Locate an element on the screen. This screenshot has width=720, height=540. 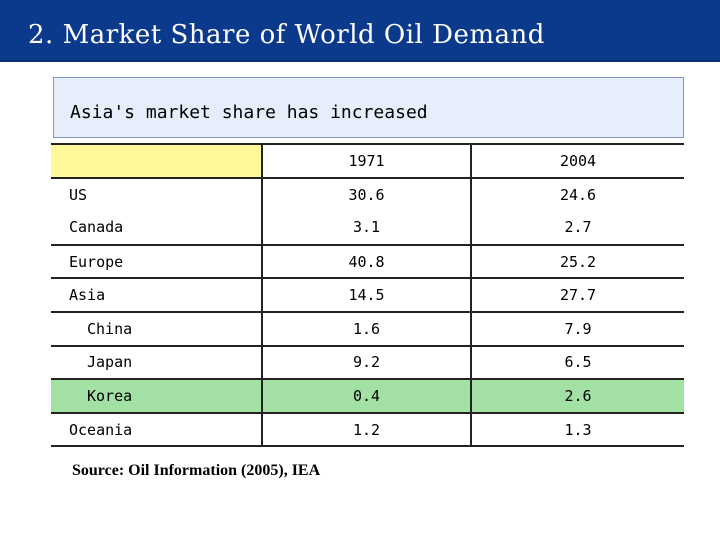
value-2004: 6.5 is located at coordinates (577, 362).